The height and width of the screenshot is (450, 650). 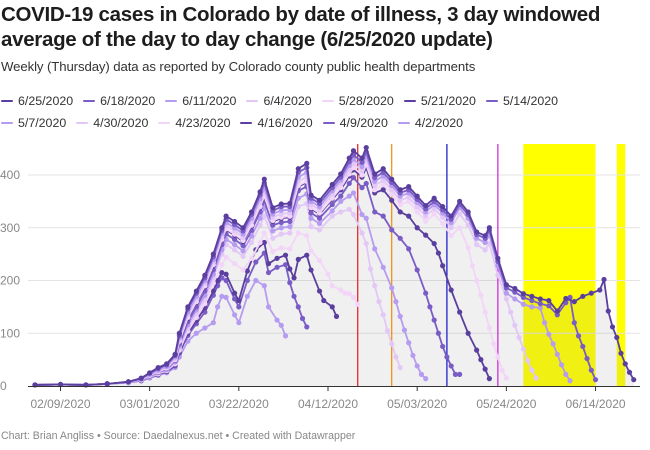 What do you see at coordinates (112, 123) in the screenshot?
I see `legend-item: 4/30/2020` at bounding box center [112, 123].